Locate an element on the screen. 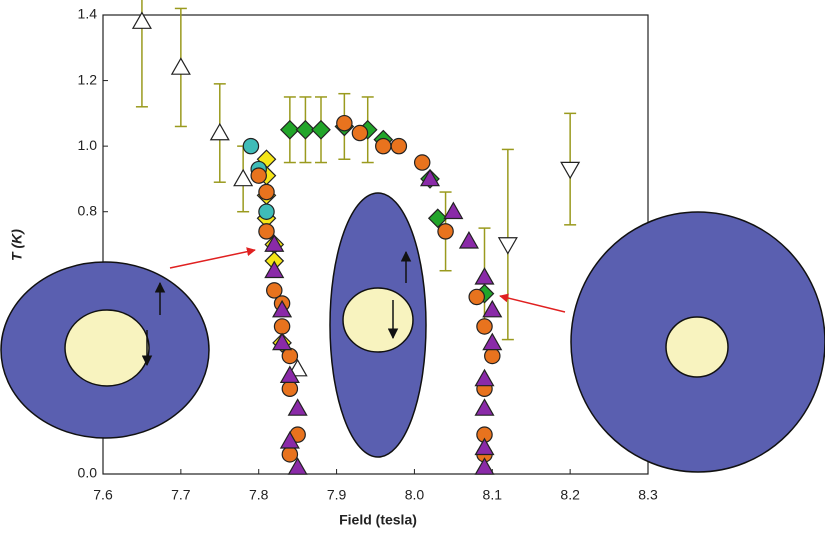  x-tick-label: 8.2 is located at coordinates (570, 495).